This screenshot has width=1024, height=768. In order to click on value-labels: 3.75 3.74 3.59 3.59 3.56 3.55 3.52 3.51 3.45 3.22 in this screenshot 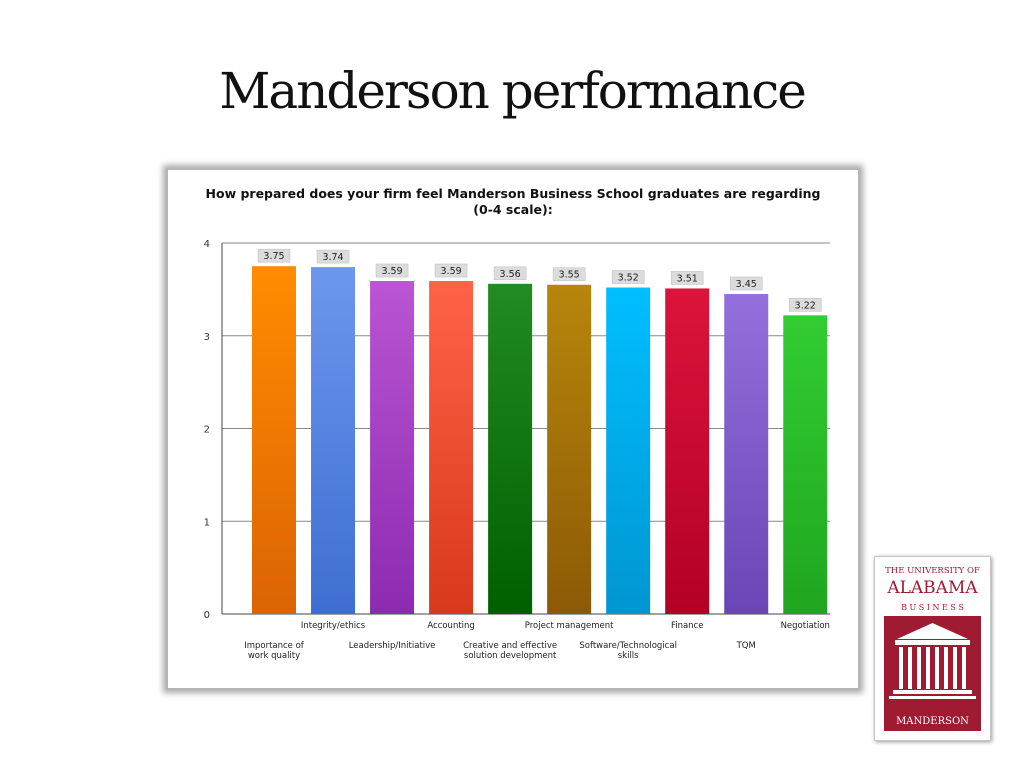, I will do `click(539, 280)`.